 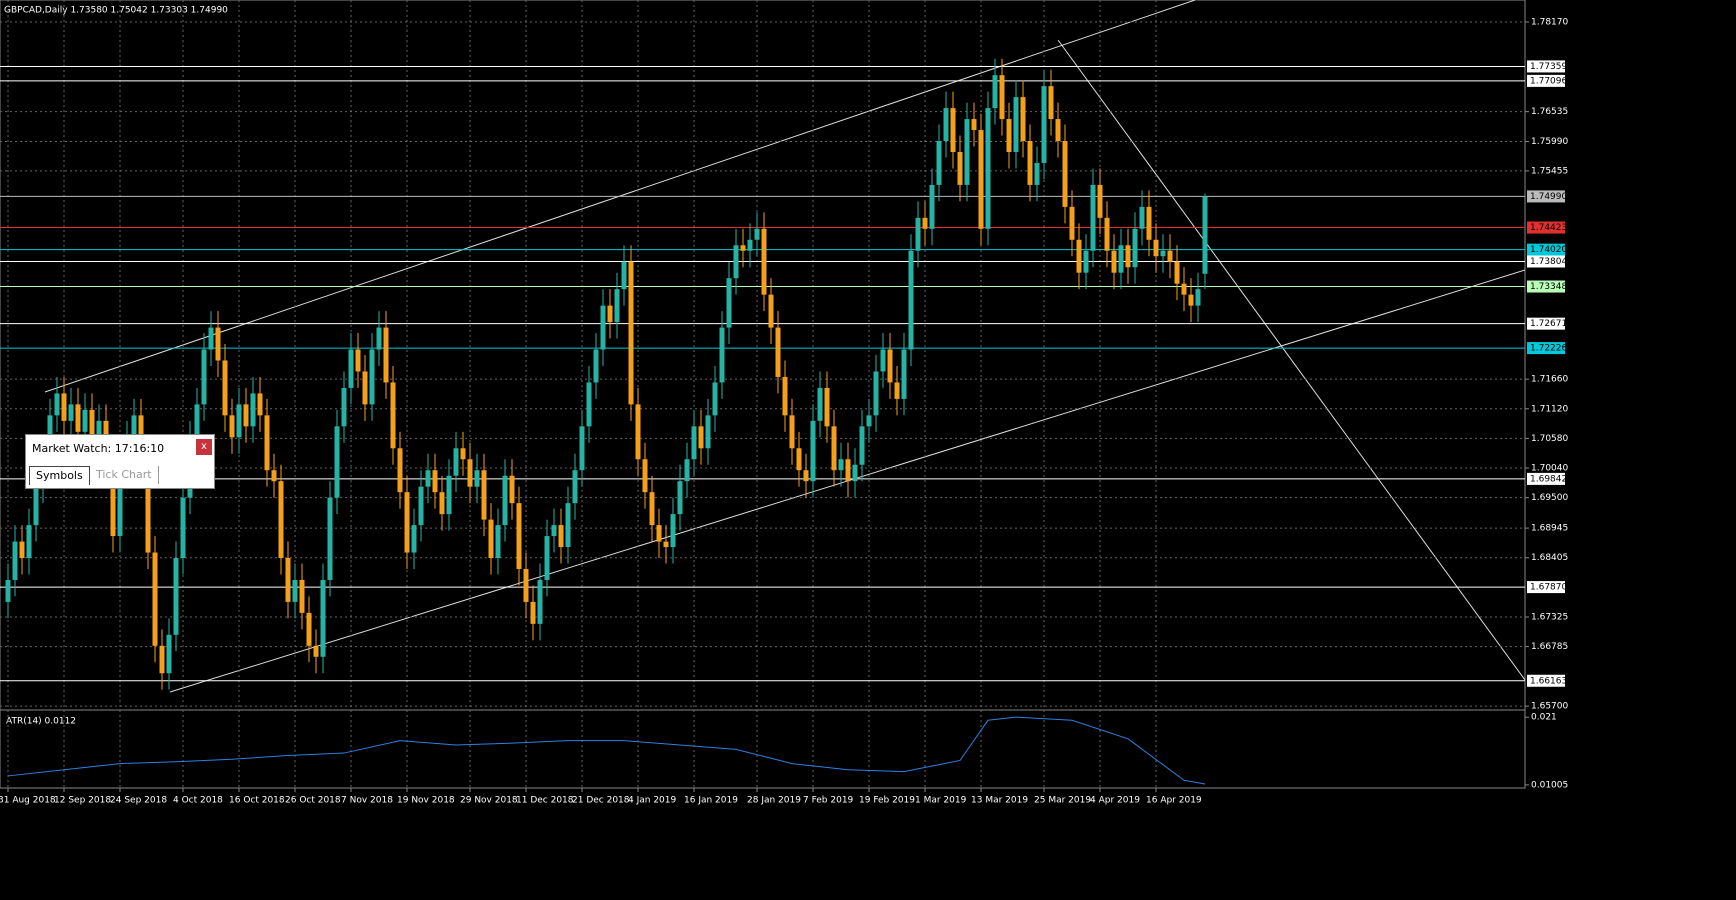 What do you see at coordinates (1544, 718) in the screenshot?
I see `y-tick-label: 0.021` at bounding box center [1544, 718].